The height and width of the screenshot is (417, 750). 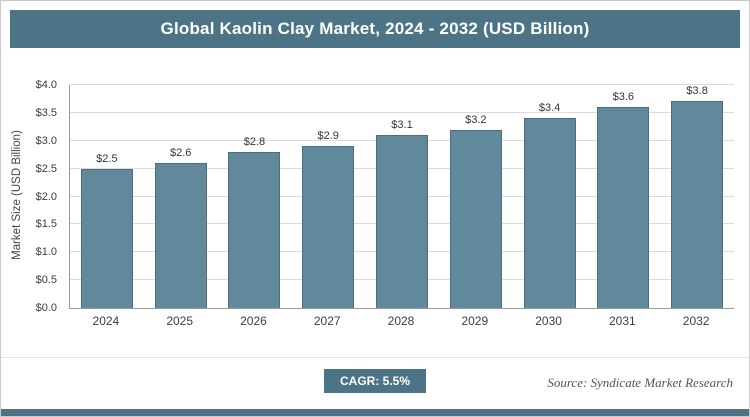 What do you see at coordinates (640, 382) in the screenshot?
I see `source-text: Source: Syndicate Market Research` at bounding box center [640, 382].